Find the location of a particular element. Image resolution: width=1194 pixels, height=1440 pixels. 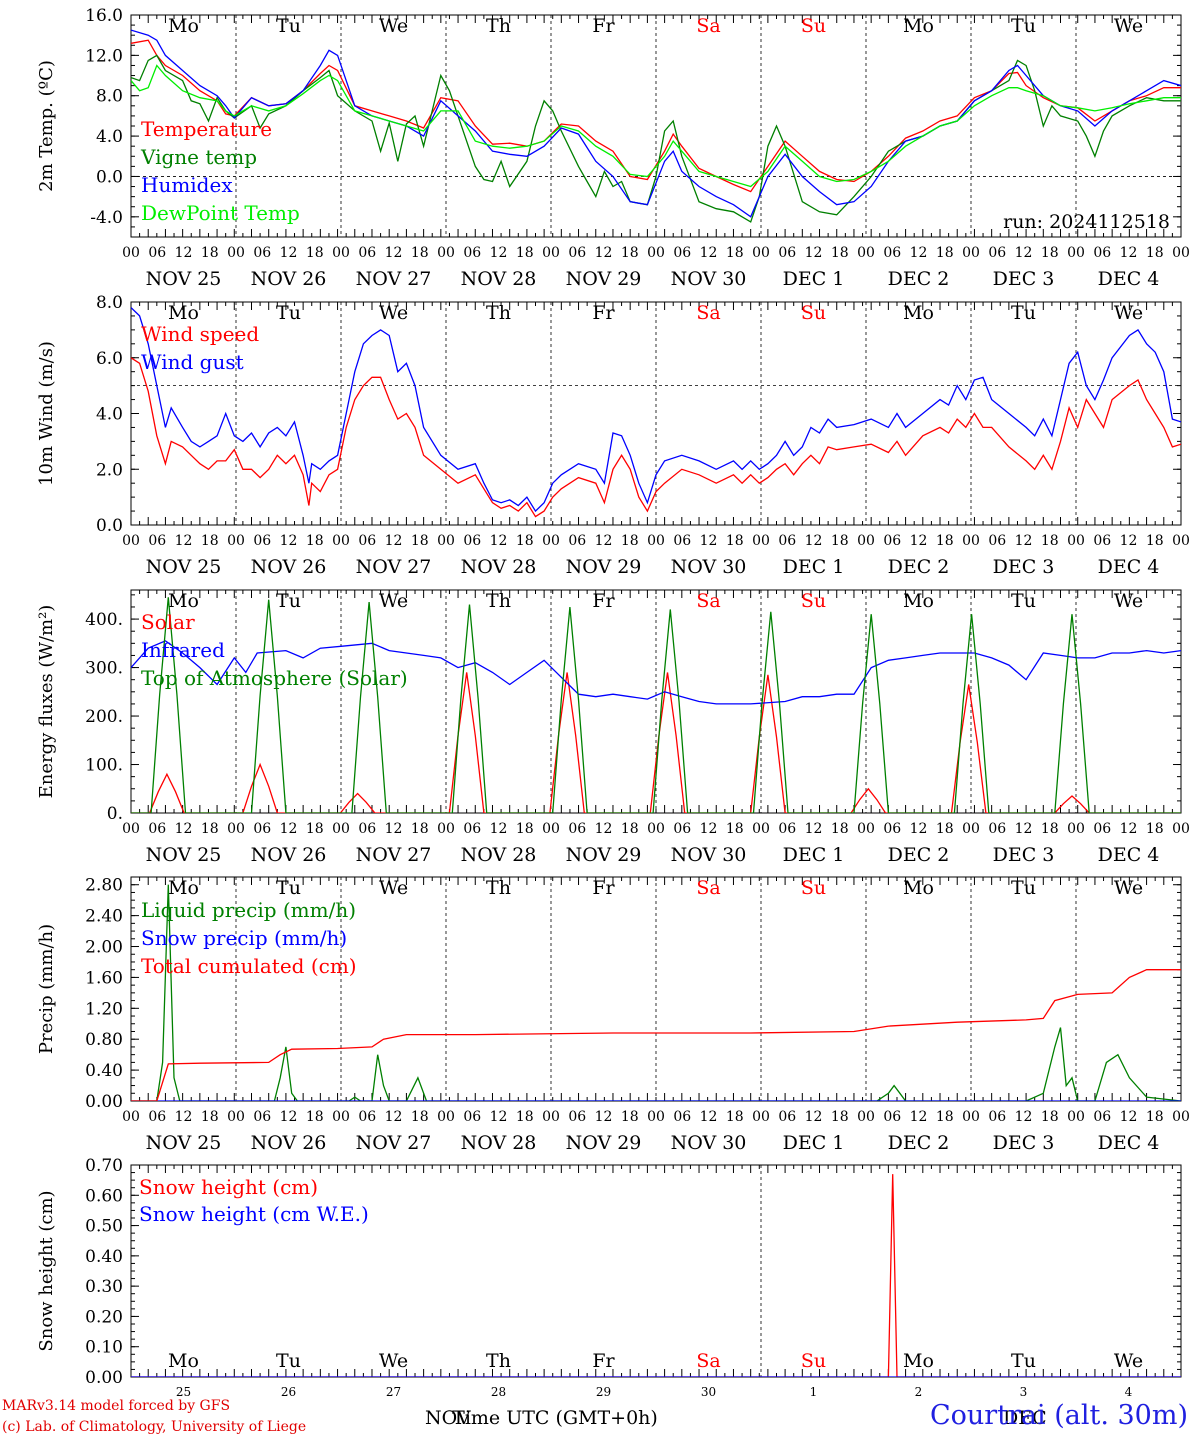

date-label: NOV 28 is located at coordinates (499, 279).